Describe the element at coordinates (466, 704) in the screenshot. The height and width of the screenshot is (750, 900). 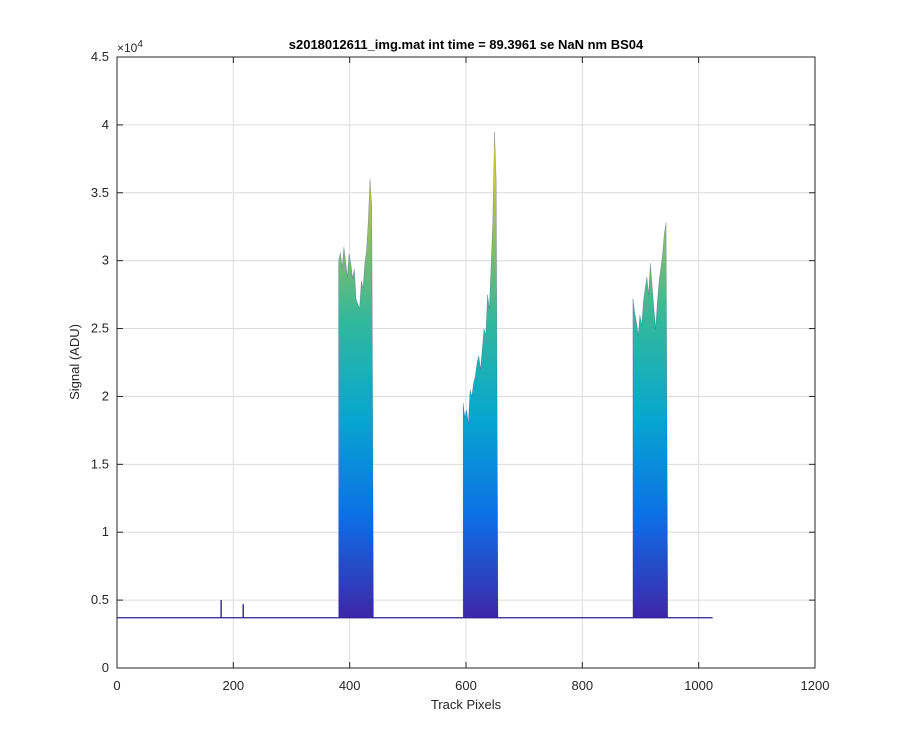
I see `x-axis-label: Track Pixels` at that location.